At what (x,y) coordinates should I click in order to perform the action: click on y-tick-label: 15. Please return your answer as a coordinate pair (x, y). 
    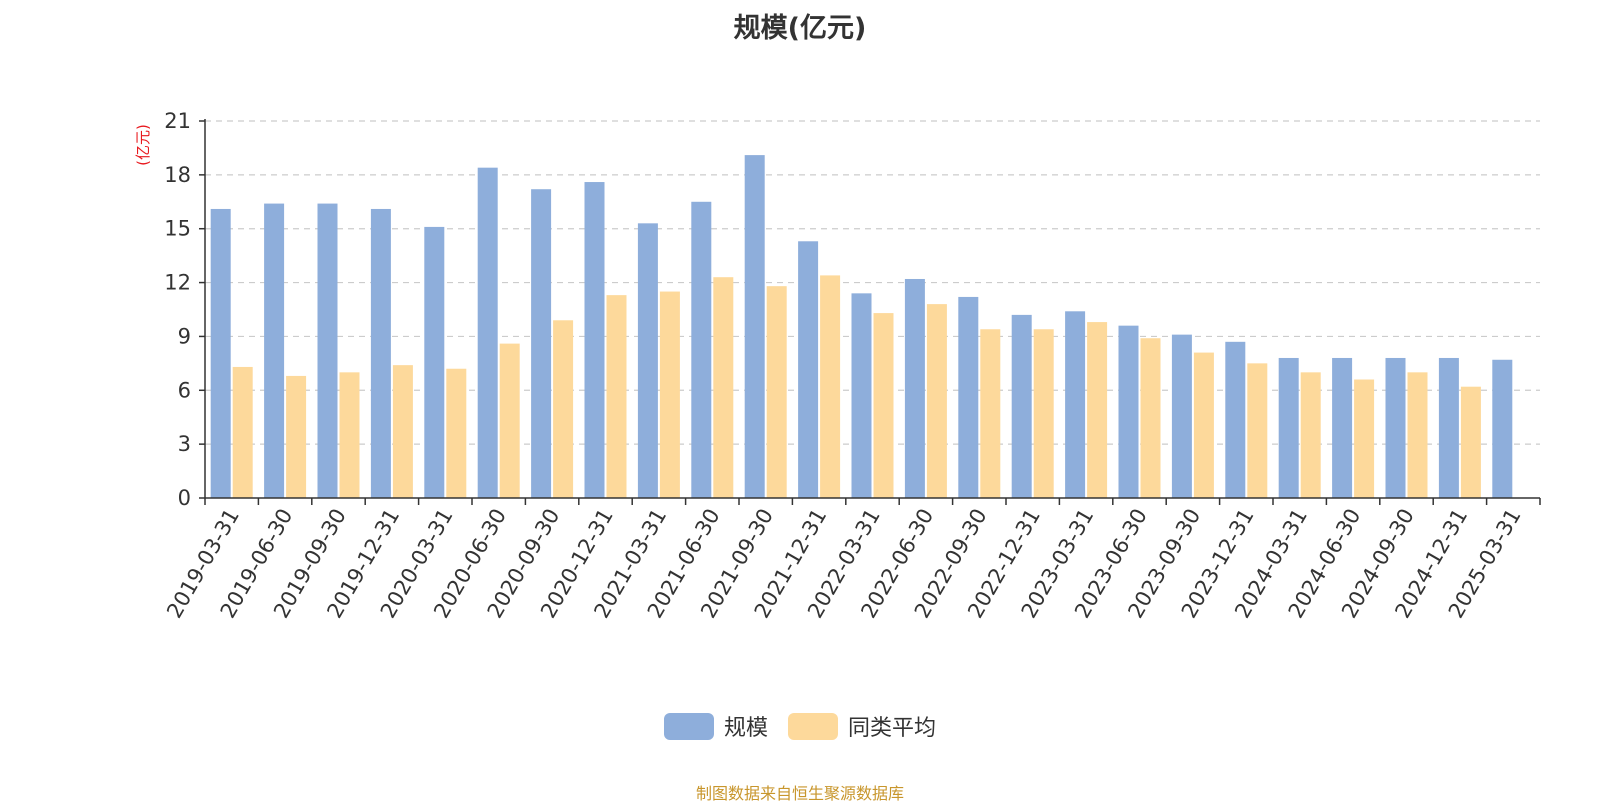
    Looking at the image, I should click on (177, 229).